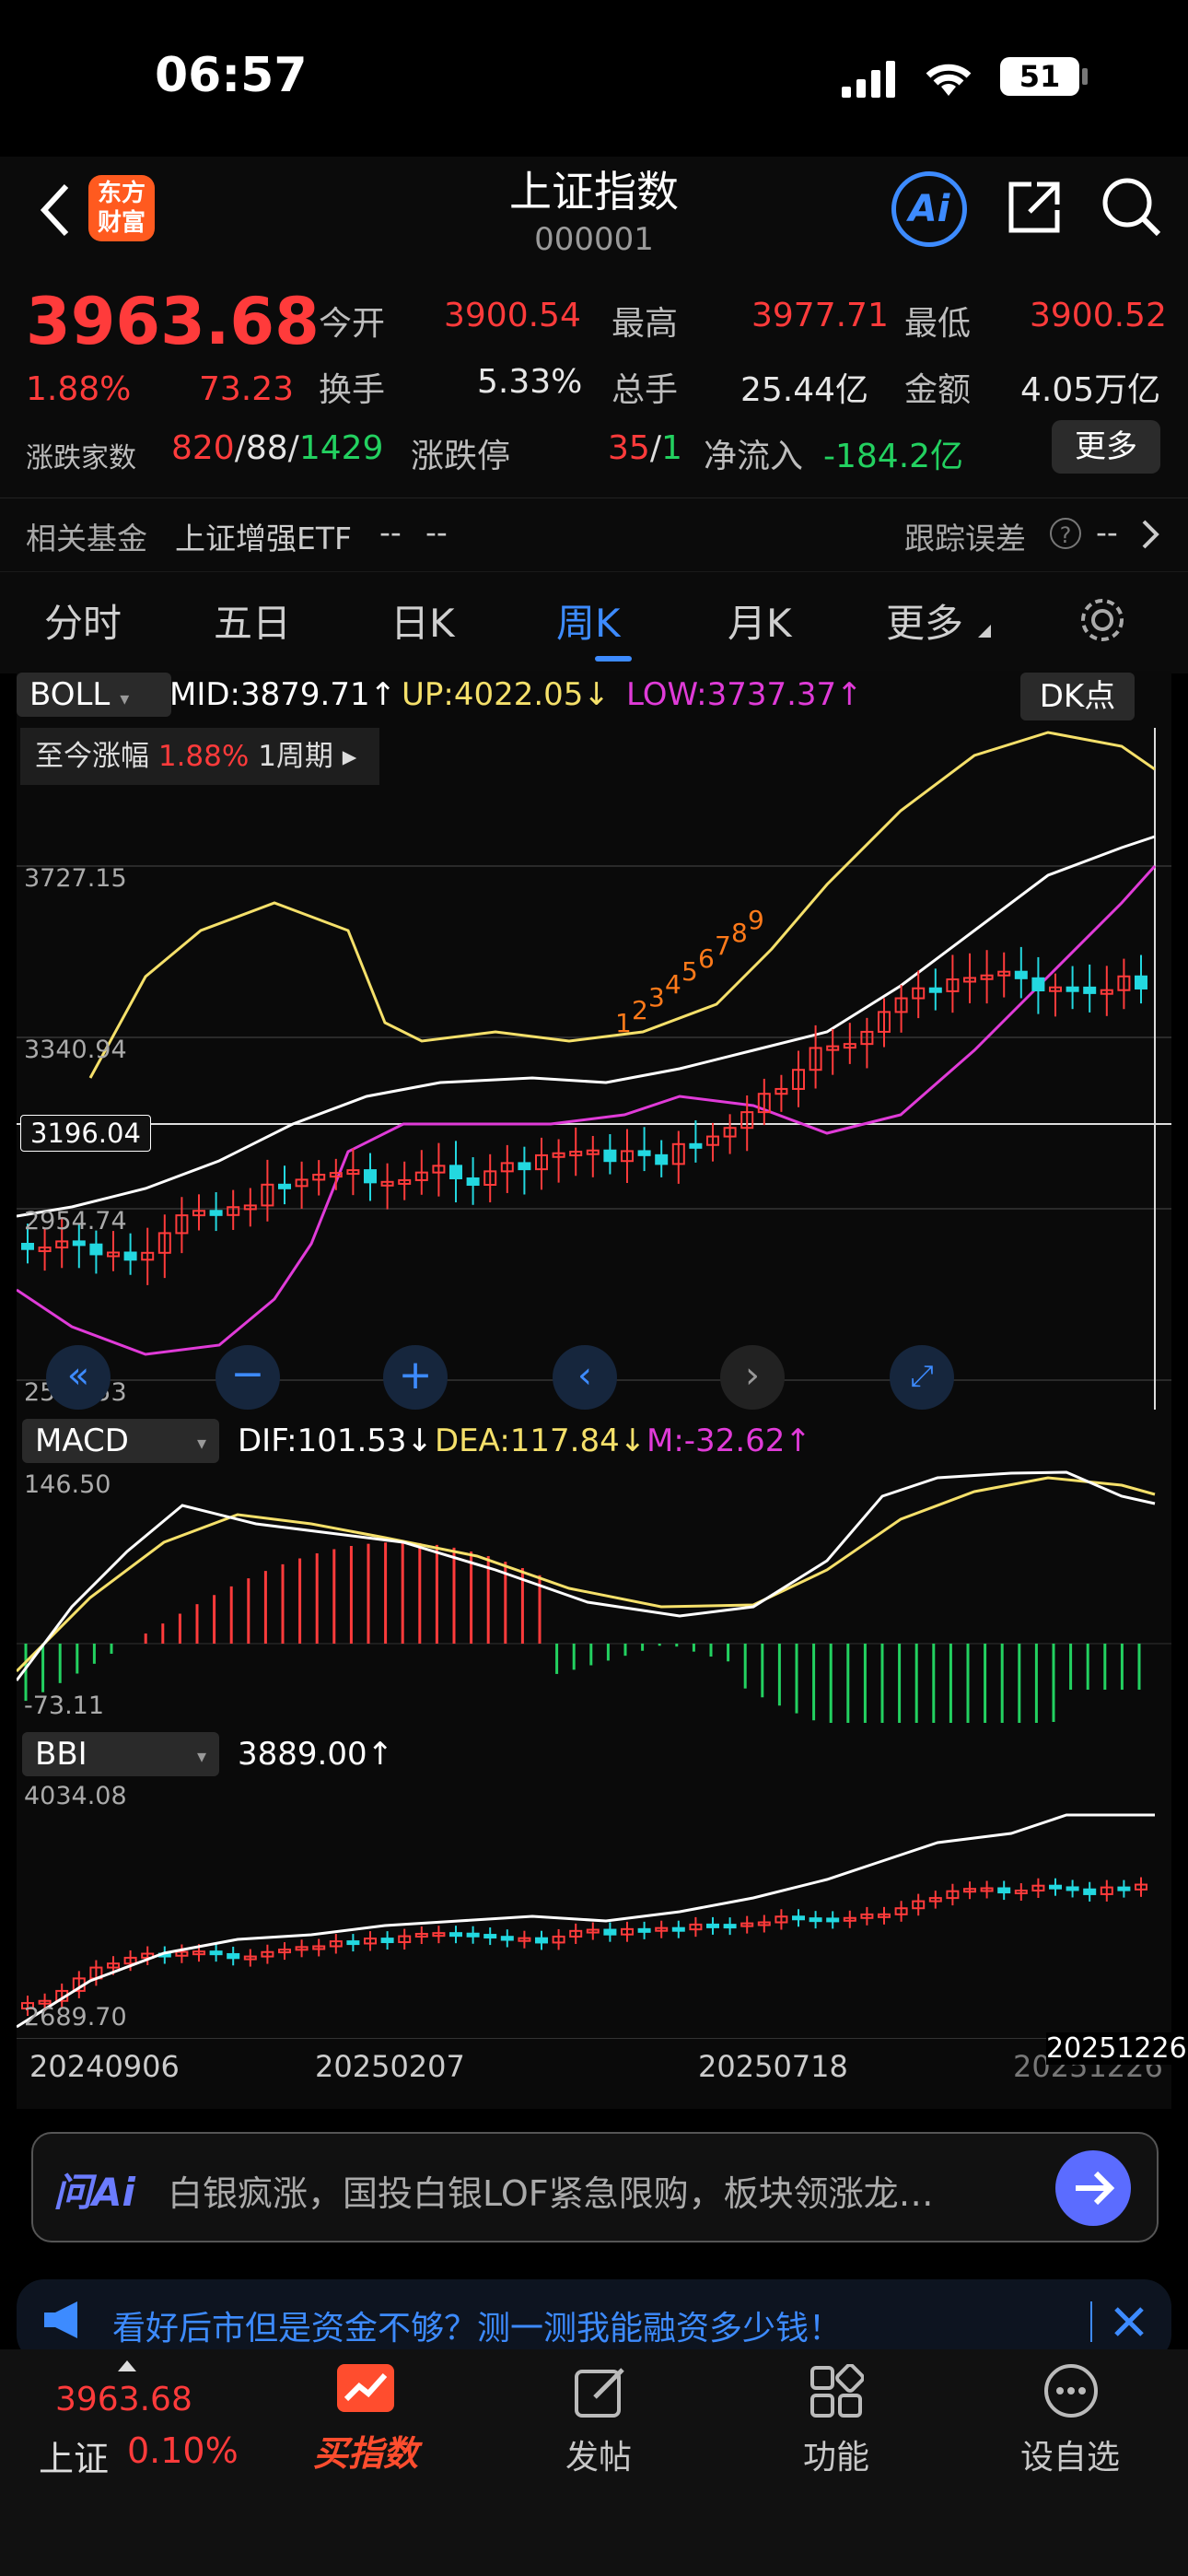 This screenshot has width=1188, height=2576. I want to click on index-mini-pct: 0.10%, so click(183, 2450).